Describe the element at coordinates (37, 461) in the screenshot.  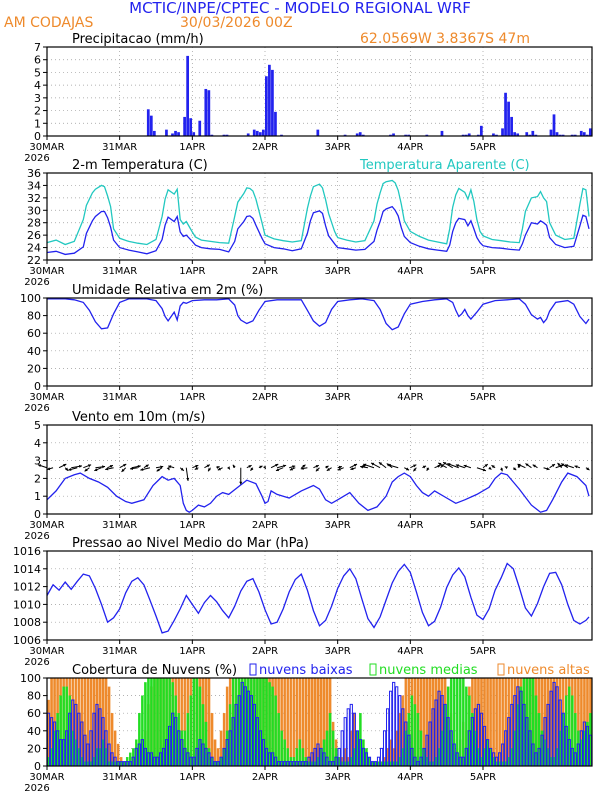
I see `y-tick-label: 3` at that location.